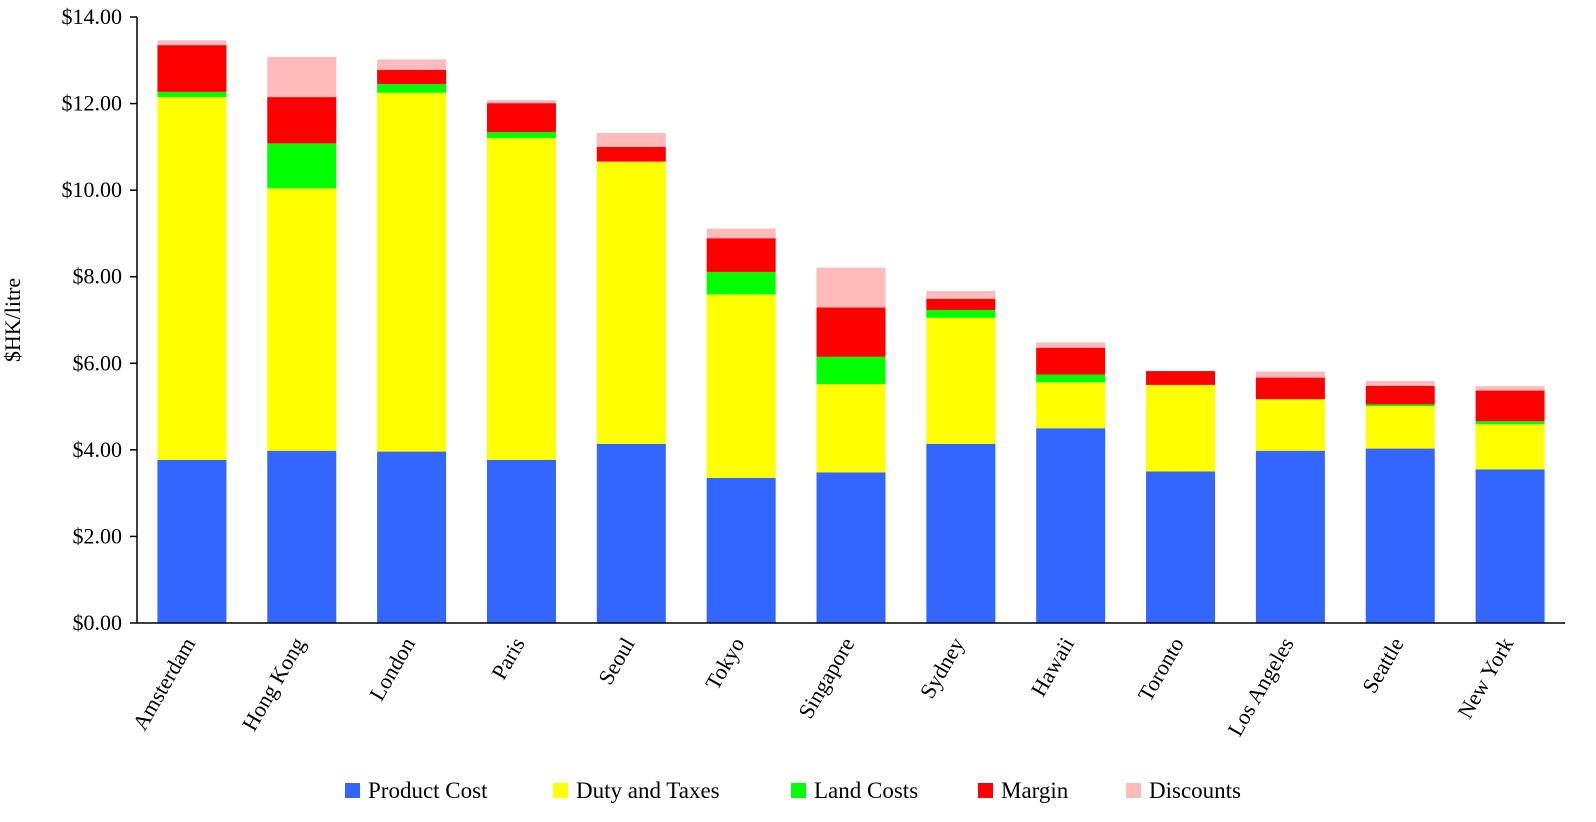 The width and height of the screenshot is (1596, 822). Describe the element at coordinates (942, 668) in the screenshot. I see `x-tick-label: Sydney` at that location.